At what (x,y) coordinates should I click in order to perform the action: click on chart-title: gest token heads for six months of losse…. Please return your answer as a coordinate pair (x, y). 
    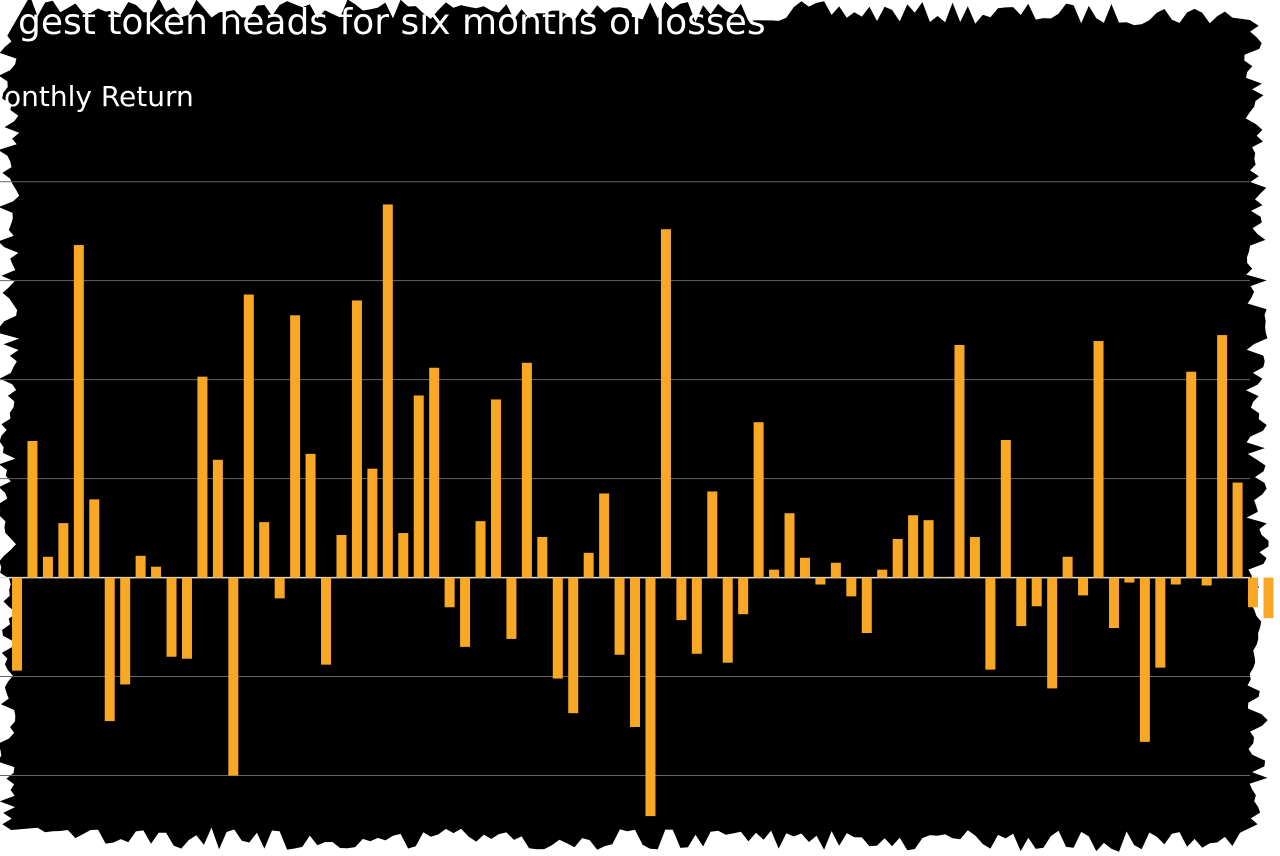
    Looking at the image, I should click on (392, 22).